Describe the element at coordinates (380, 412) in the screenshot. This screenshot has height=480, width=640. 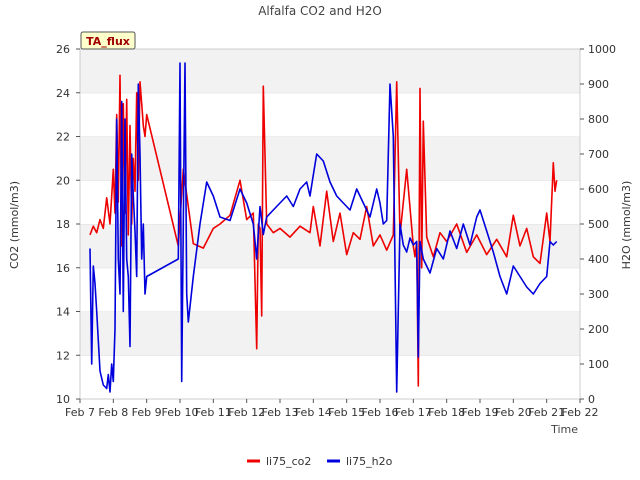
I see `x-tick-label: Feb 16` at that location.